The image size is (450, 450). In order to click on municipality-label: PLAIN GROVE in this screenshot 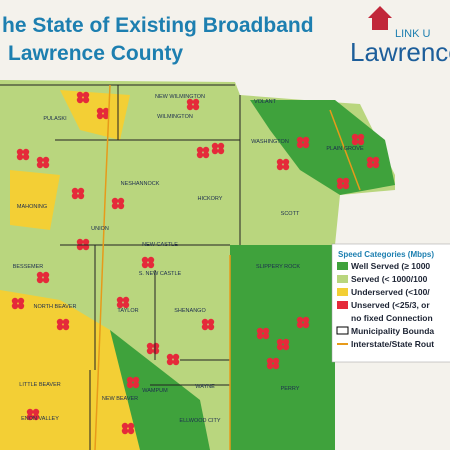, I will do `click(345, 149)`.